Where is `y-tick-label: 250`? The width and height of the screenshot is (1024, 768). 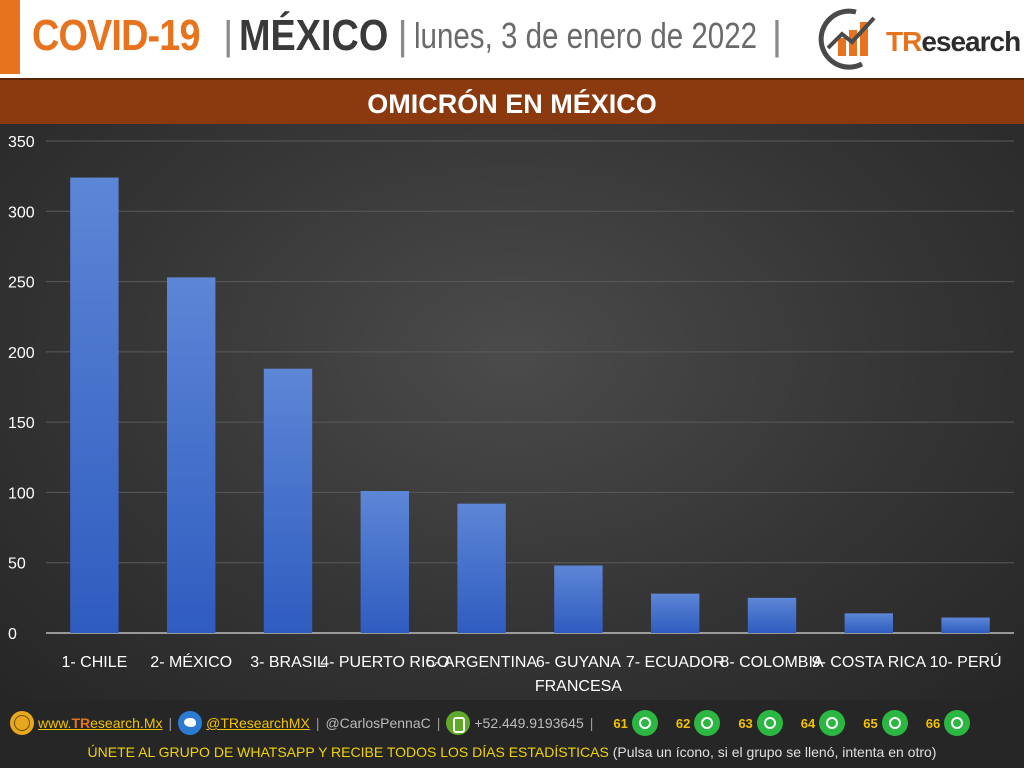 y-tick-label: 250 is located at coordinates (21, 283).